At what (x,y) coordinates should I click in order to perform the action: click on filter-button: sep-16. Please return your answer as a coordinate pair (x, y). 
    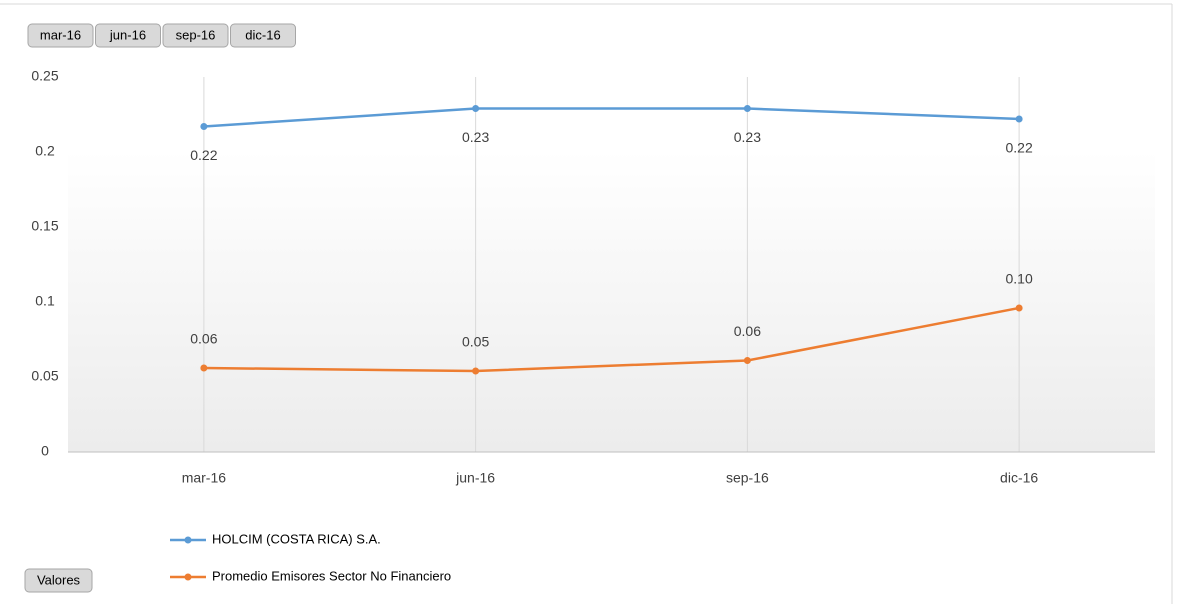
    Looking at the image, I should click on (195, 35).